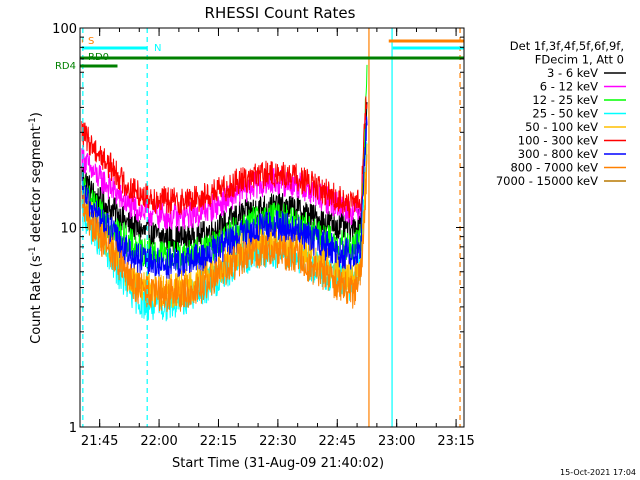 The width and height of the screenshot is (640, 480). What do you see at coordinates (565, 100) in the screenshot?
I see `legend-entry-label: 12 - 25 keV` at bounding box center [565, 100].